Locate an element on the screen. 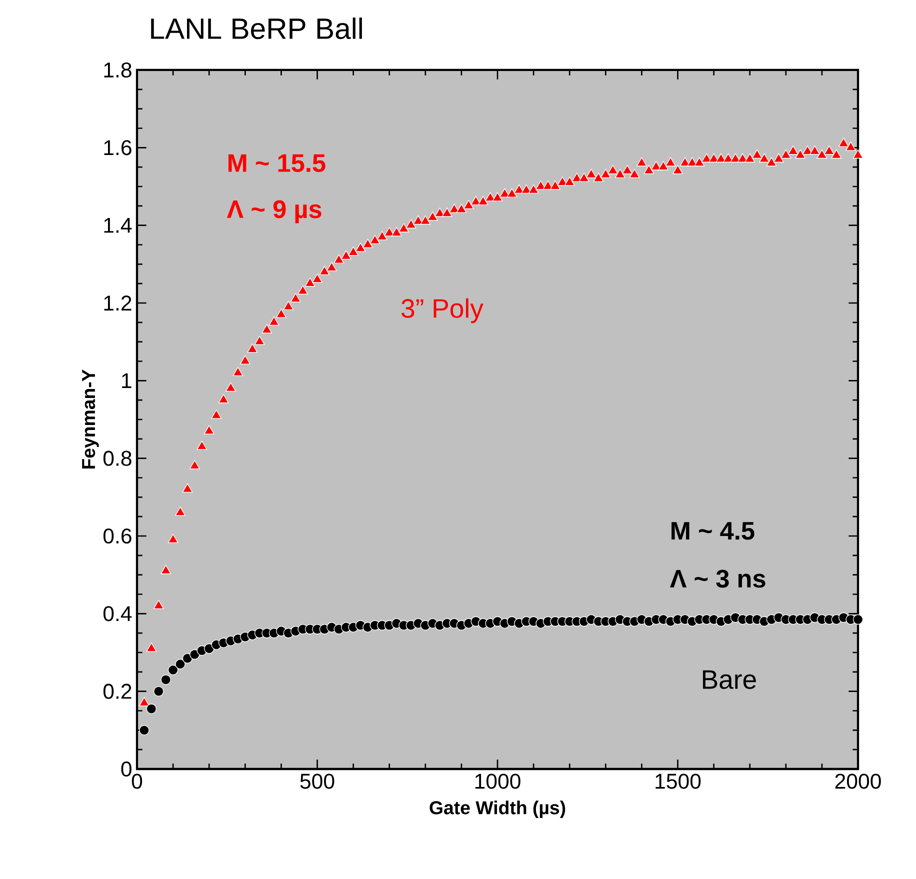 Image resolution: width=916 pixels, height=879 pixels. text: 3” Poly is located at coordinates (443, 311).